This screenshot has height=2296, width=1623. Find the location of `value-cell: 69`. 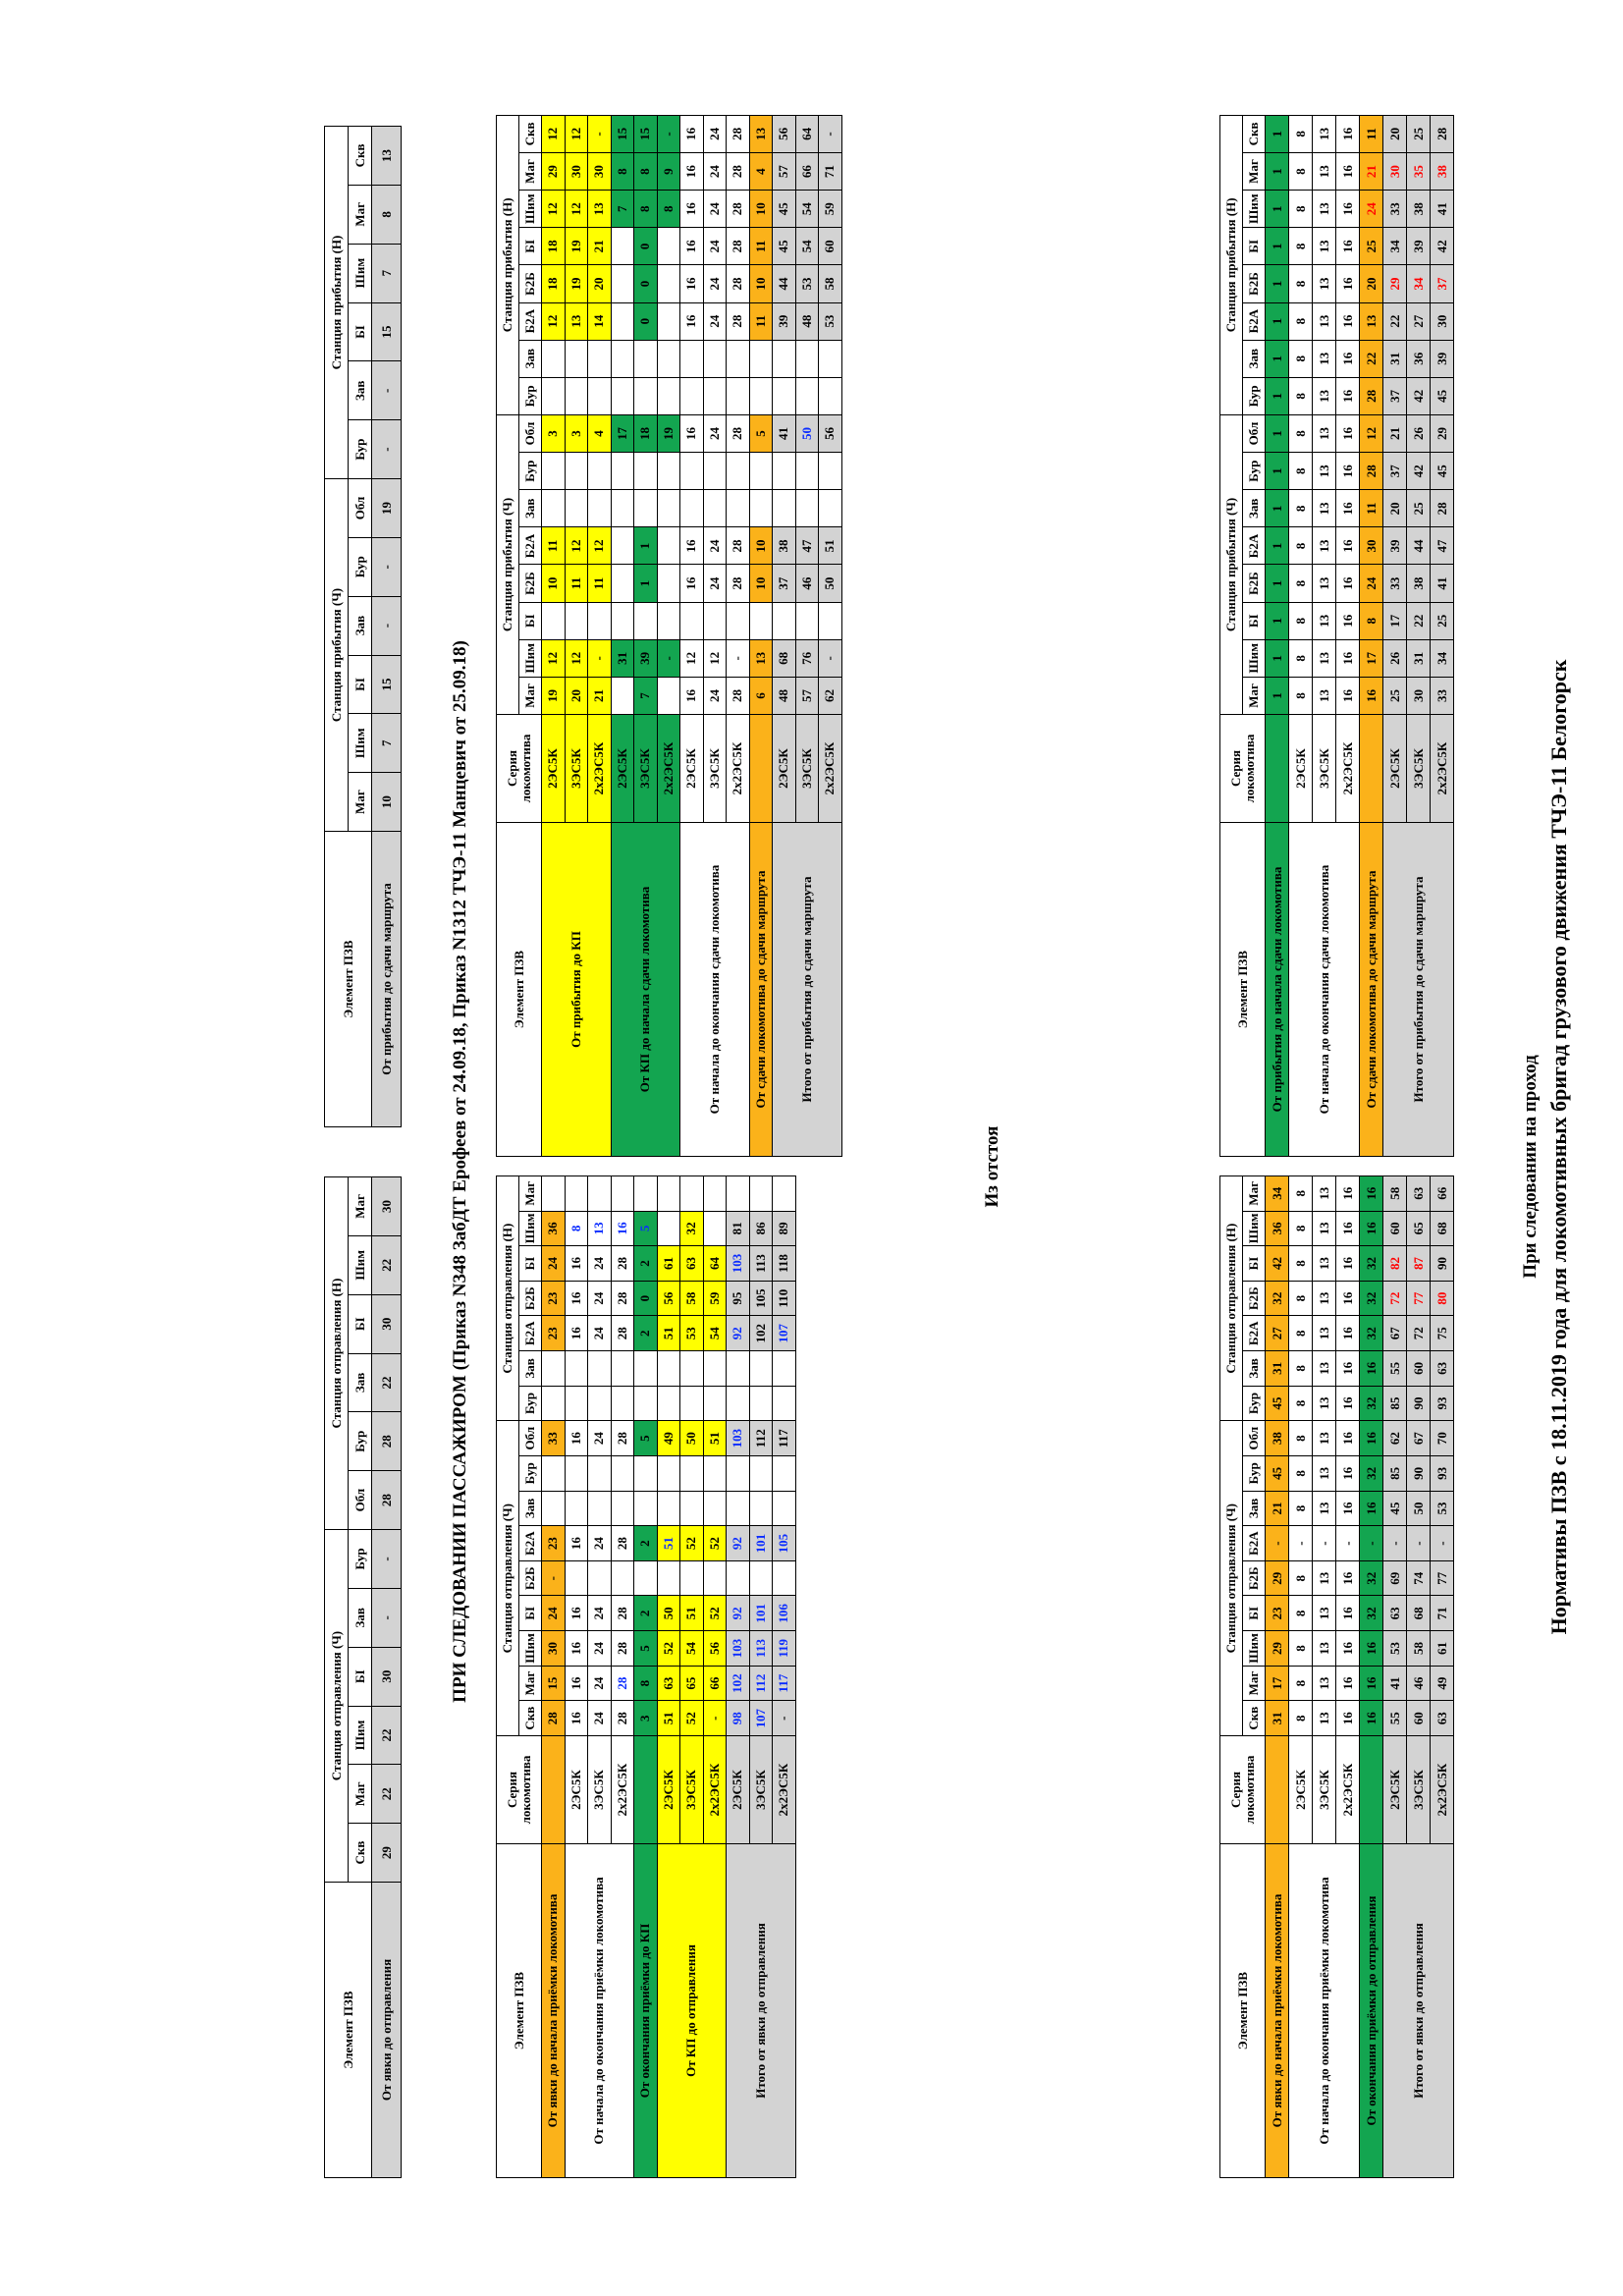

value-cell: 69 is located at coordinates (1394, 1578).